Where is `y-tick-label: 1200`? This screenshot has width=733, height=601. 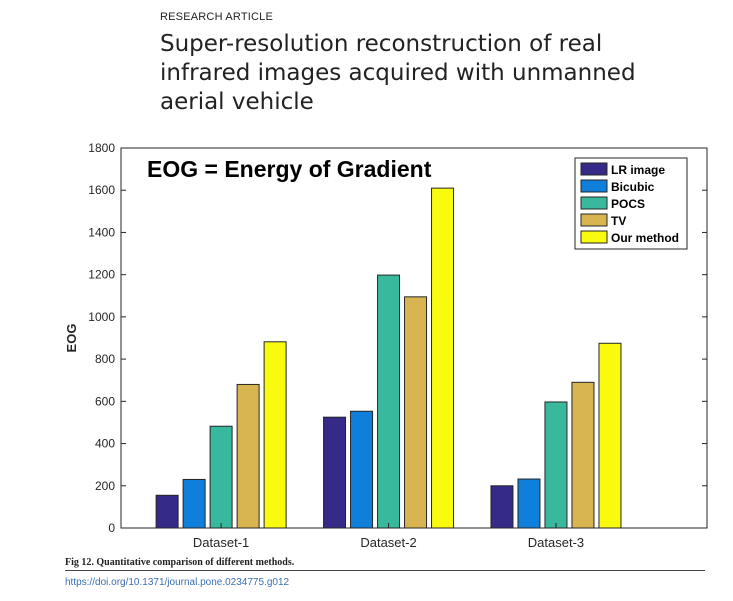
y-tick-label: 1200 is located at coordinates (101, 275).